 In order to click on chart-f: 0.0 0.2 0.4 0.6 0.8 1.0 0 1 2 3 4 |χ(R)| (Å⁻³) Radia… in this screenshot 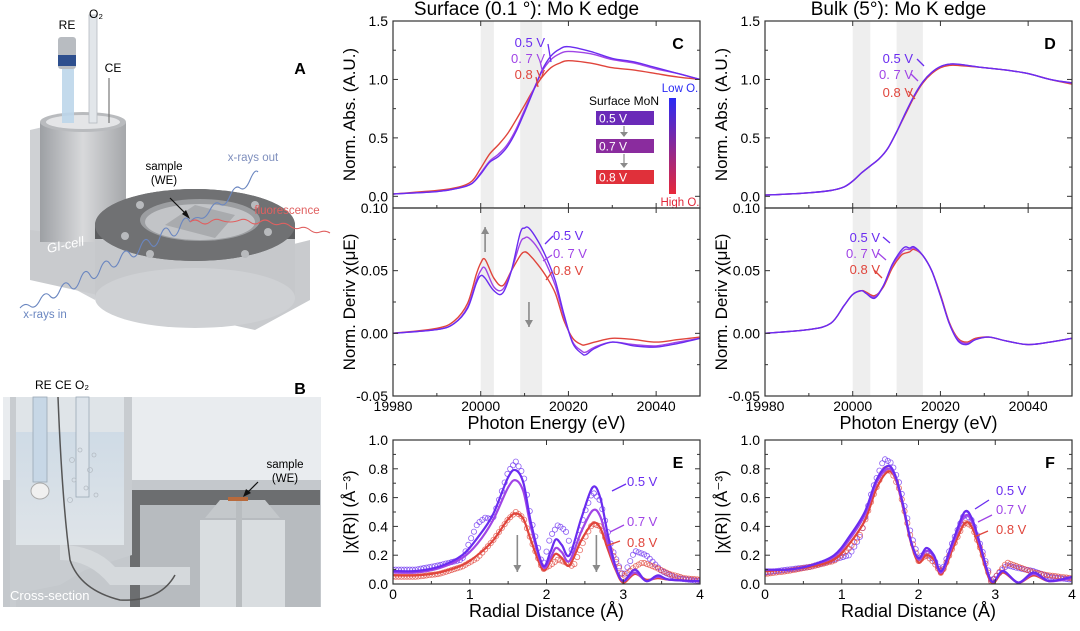, I will do `click(894, 526)`.